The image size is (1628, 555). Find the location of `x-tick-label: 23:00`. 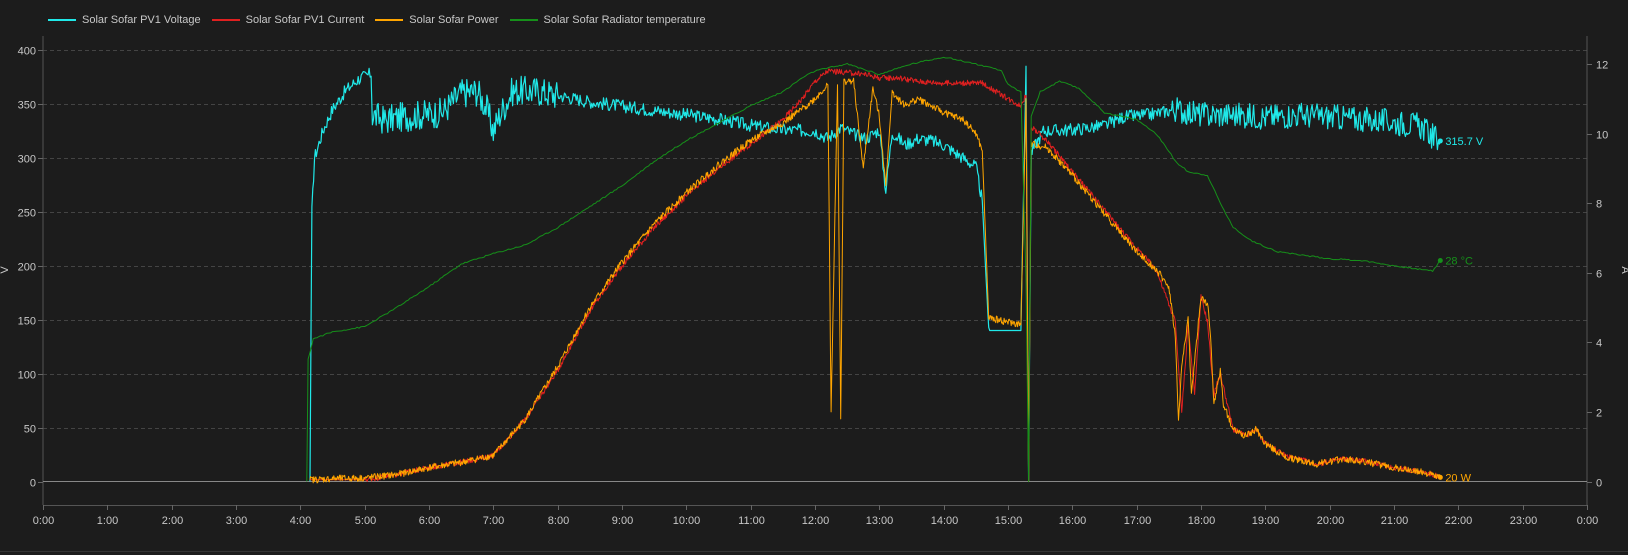

x-tick-label: 23:00 is located at coordinates (1524, 521).